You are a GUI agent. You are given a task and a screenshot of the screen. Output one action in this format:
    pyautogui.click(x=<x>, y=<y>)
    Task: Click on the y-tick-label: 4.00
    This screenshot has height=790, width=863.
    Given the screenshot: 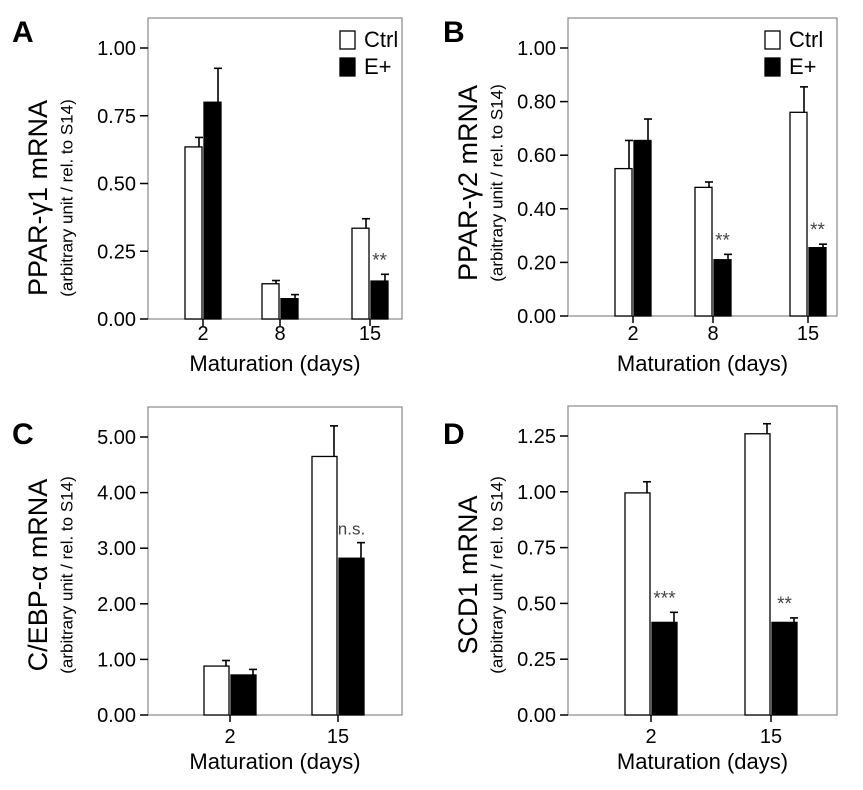 What is the action you would take?
    pyautogui.click(x=116, y=494)
    